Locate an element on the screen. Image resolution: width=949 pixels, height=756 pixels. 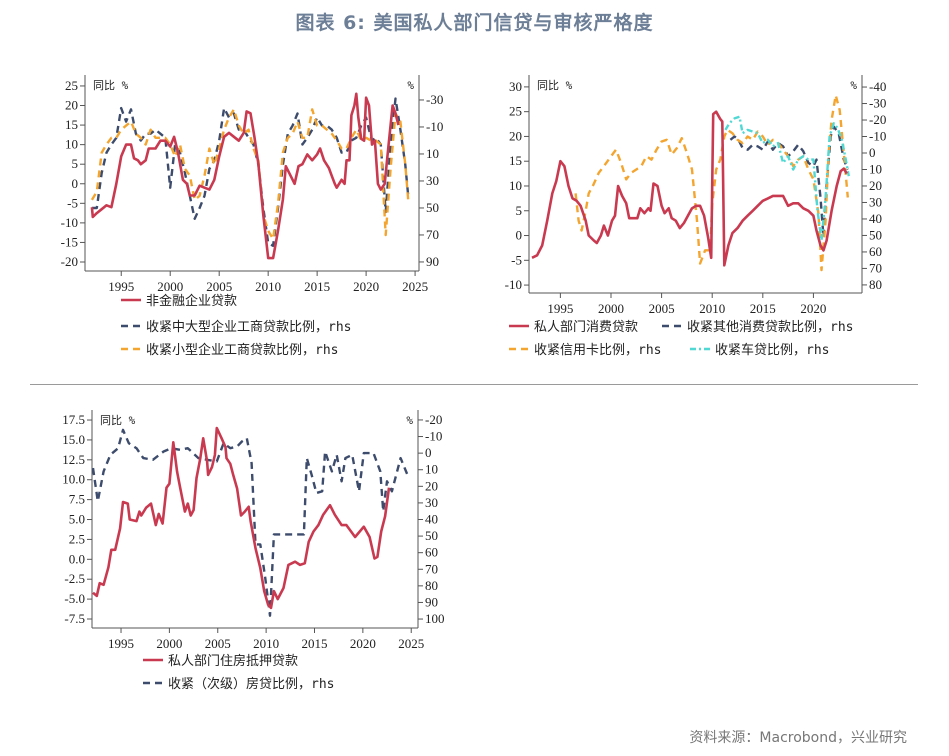
divider is located at coordinates (474, 384).